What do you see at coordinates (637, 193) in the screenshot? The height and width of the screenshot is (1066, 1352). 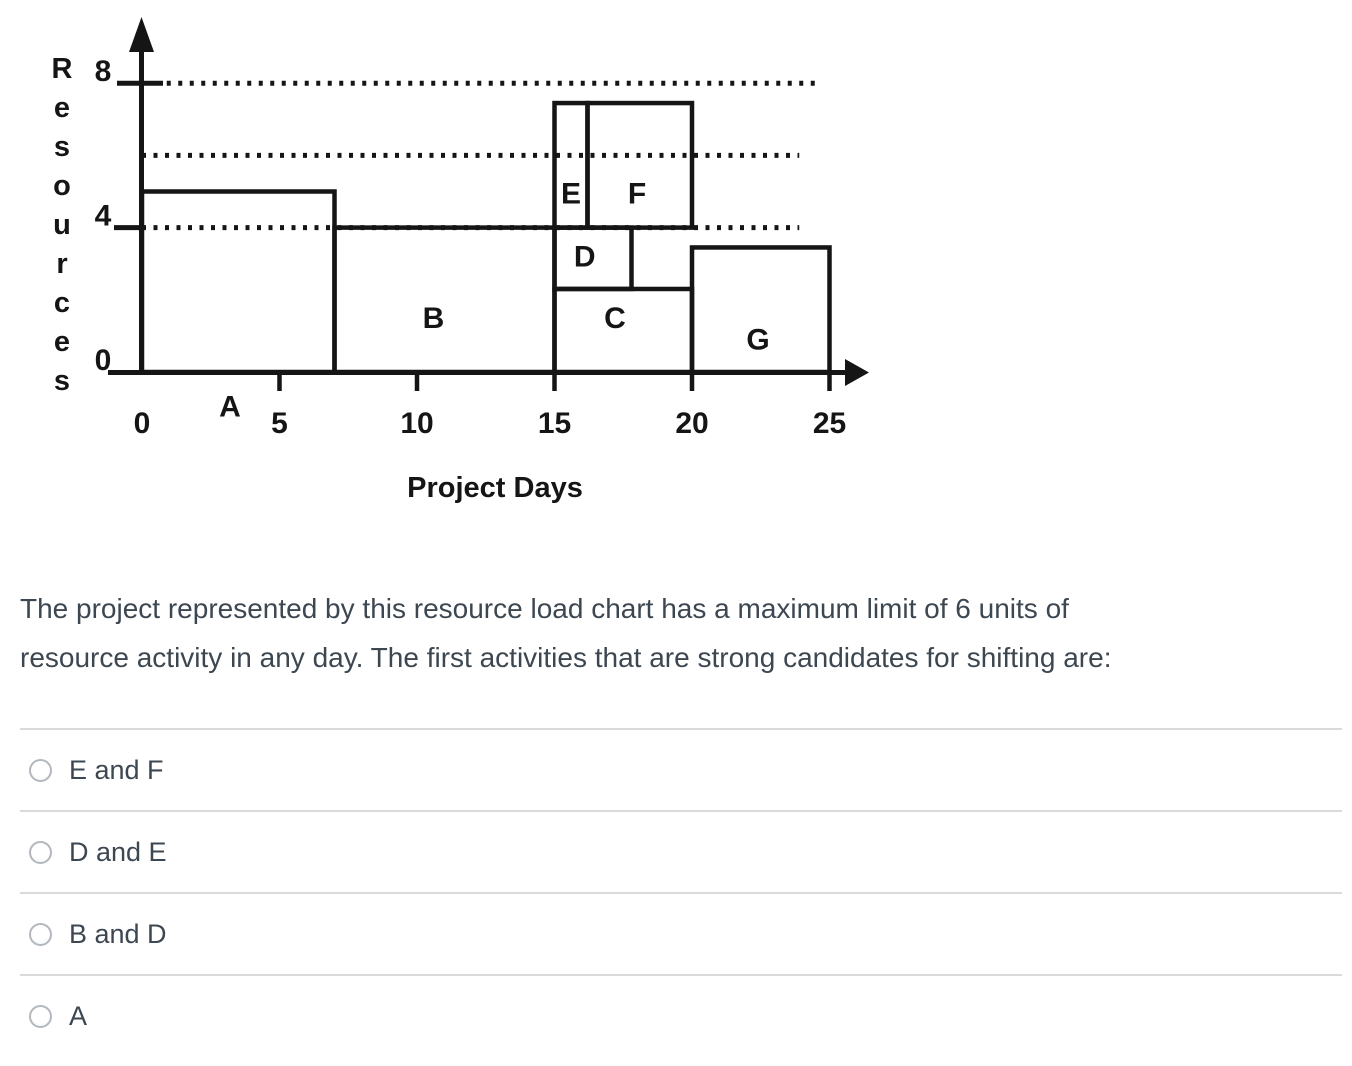 I see `activity-label-F: F` at bounding box center [637, 193].